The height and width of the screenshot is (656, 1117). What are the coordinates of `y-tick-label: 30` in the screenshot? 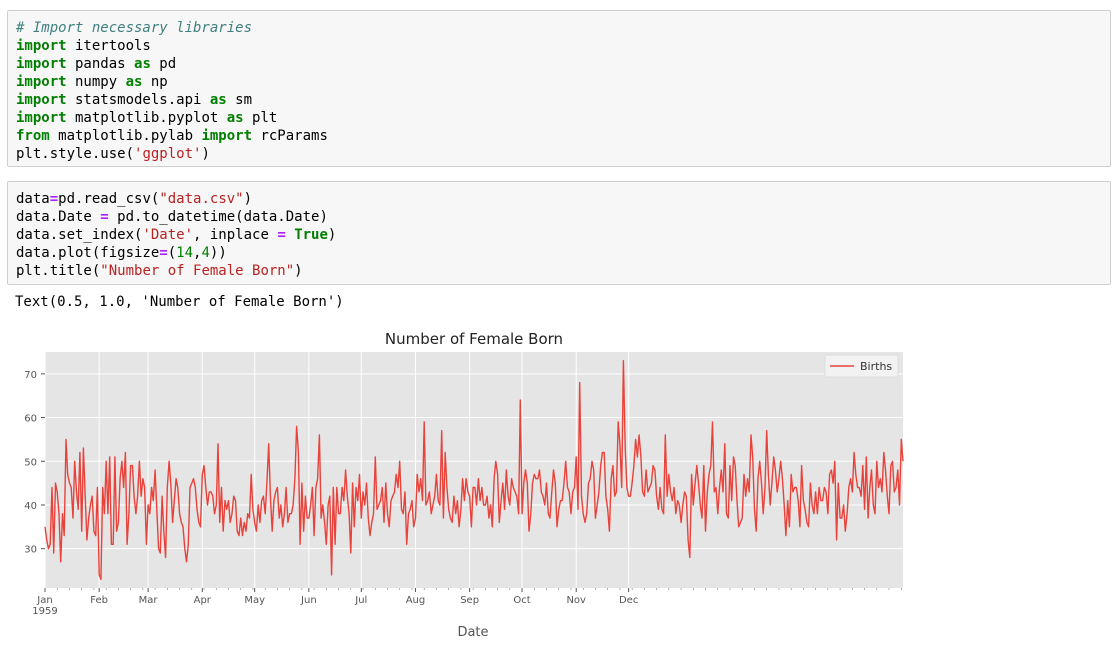 It's located at (30, 550).